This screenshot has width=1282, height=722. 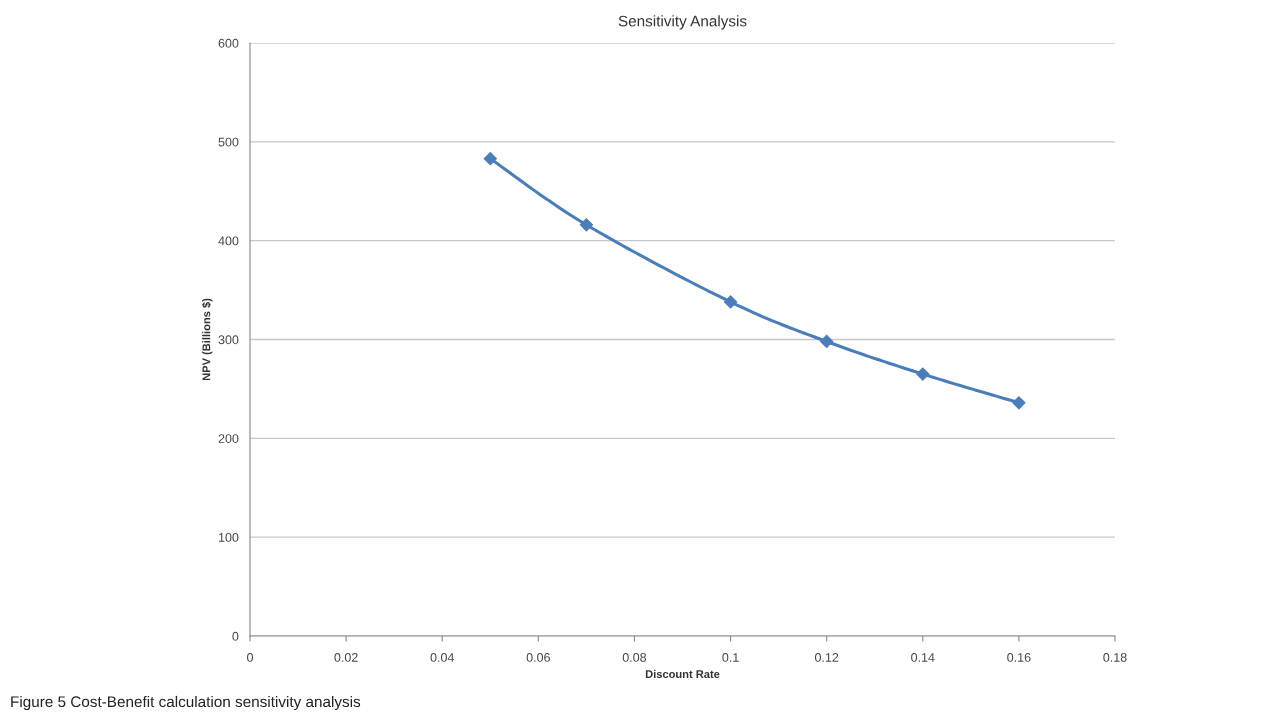 I want to click on chart-title: Sensitivity Analysis, so click(x=682, y=22).